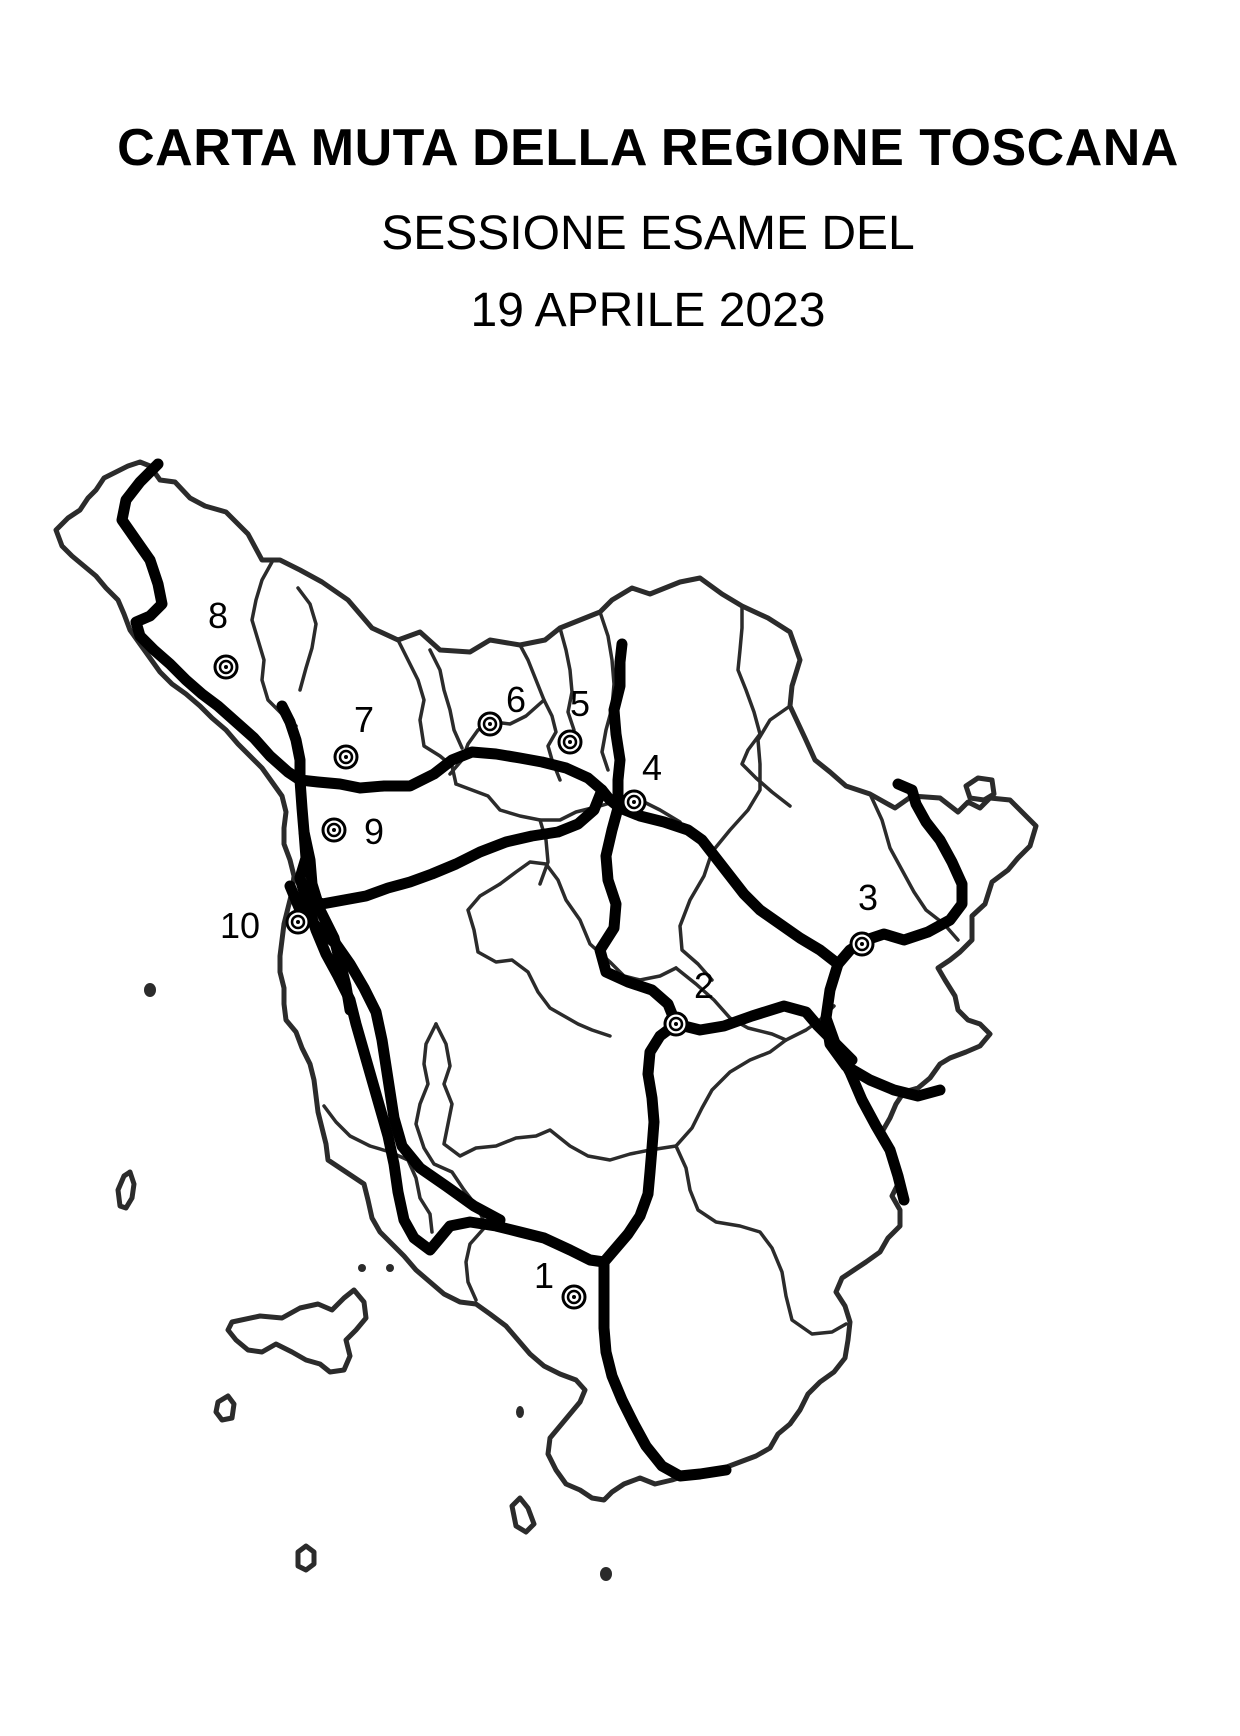  I want to click on marker-label-3: 3, so click(868, 897).